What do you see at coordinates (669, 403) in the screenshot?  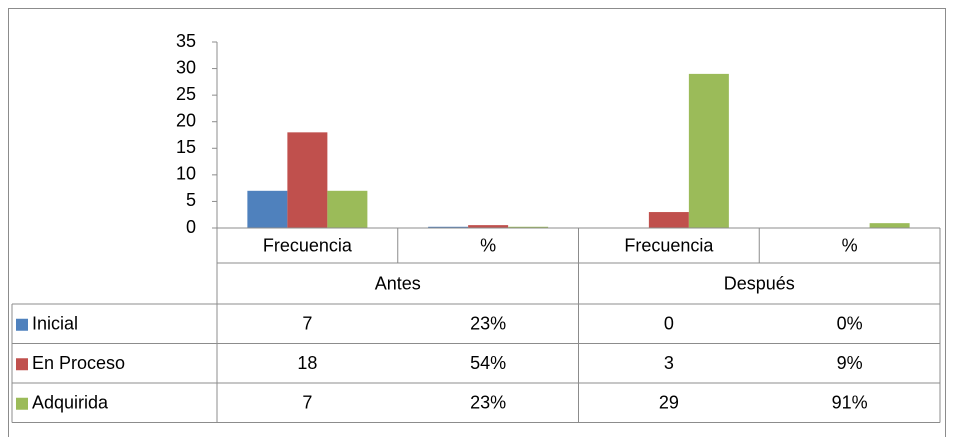 I see `data-label: 29` at bounding box center [669, 403].